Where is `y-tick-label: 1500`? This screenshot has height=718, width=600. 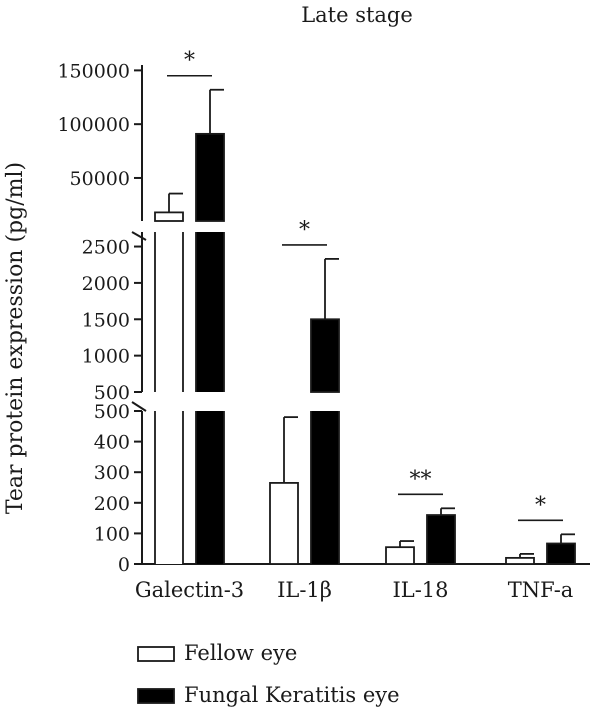 y-tick-label: 1500 is located at coordinates (106, 320).